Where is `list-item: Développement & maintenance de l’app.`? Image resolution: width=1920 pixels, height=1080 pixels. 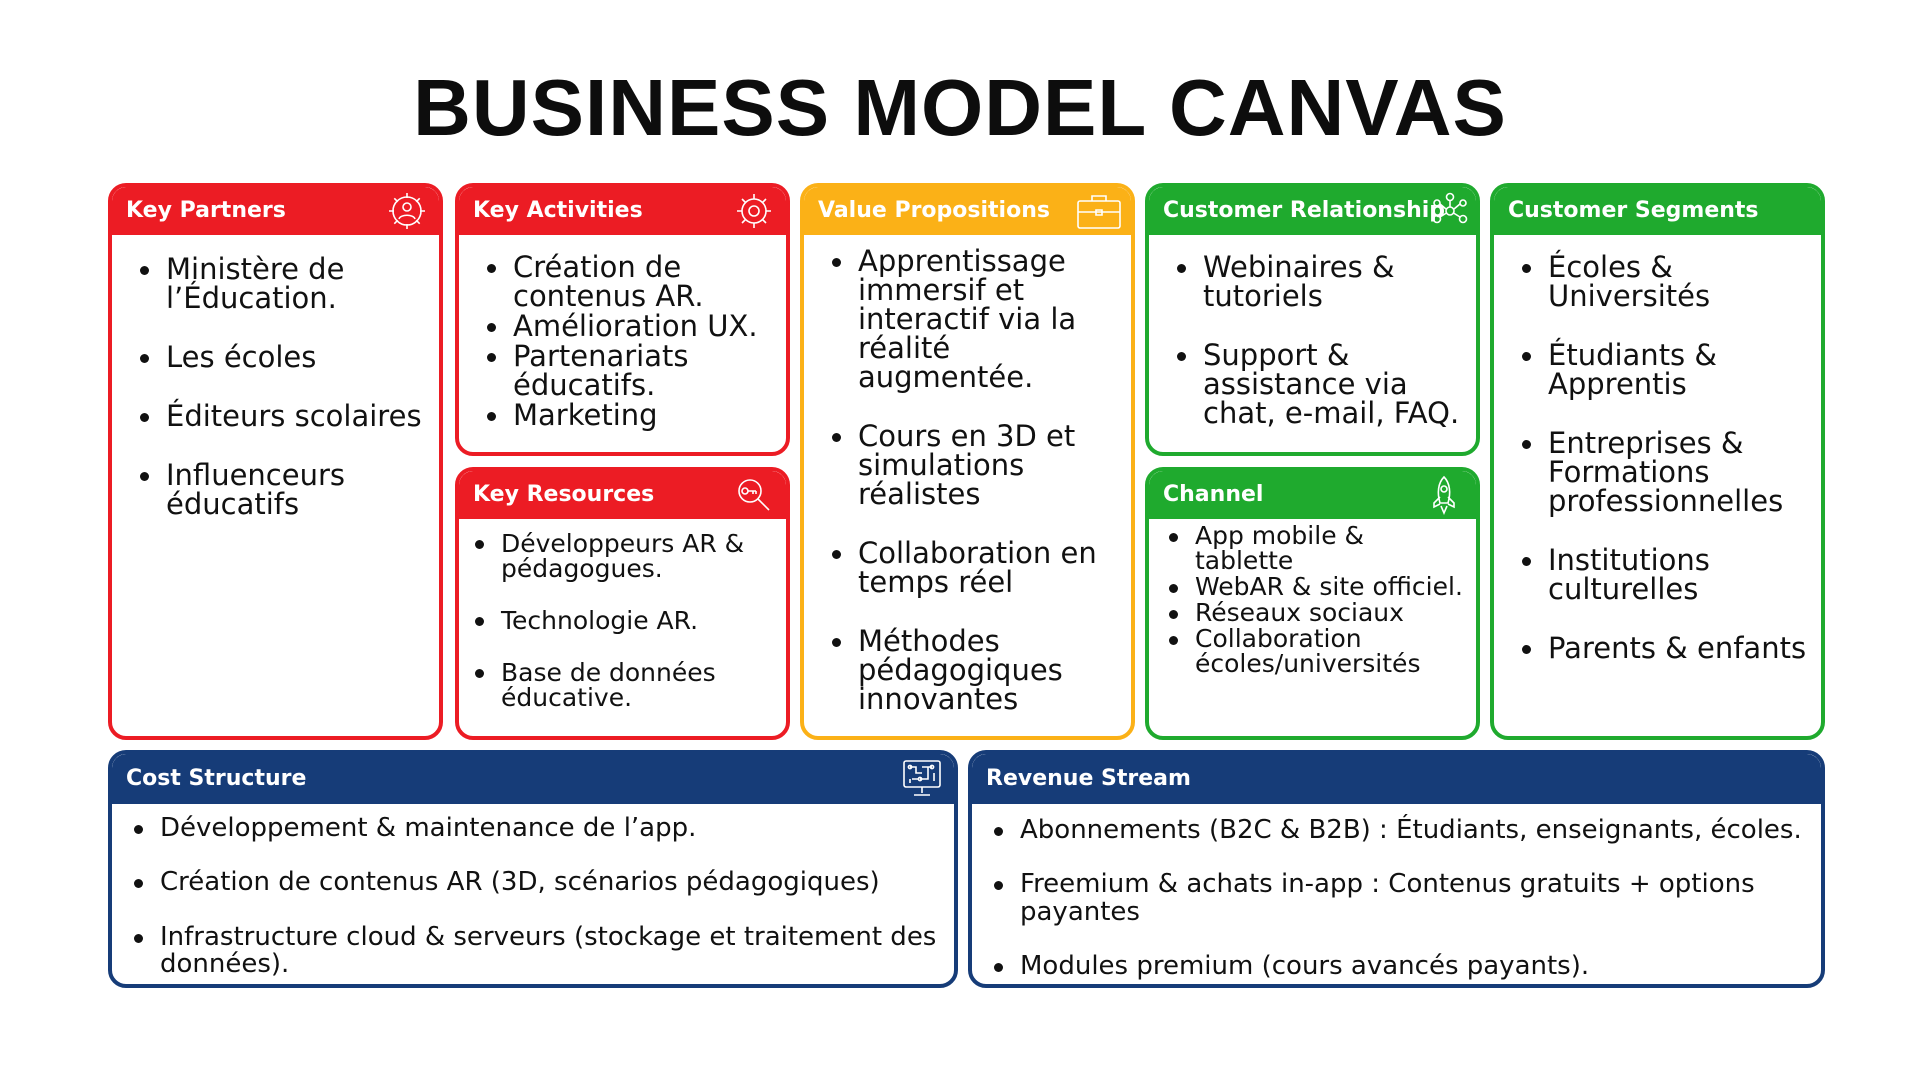
list-item: Développement & maintenance de l’app. is located at coordinates (538, 828).